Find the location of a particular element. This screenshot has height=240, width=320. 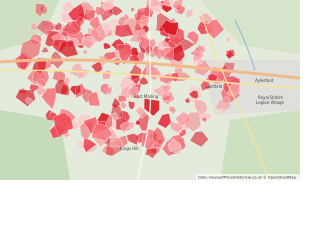

place-label: Legion Village is located at coordinates (270, 102).